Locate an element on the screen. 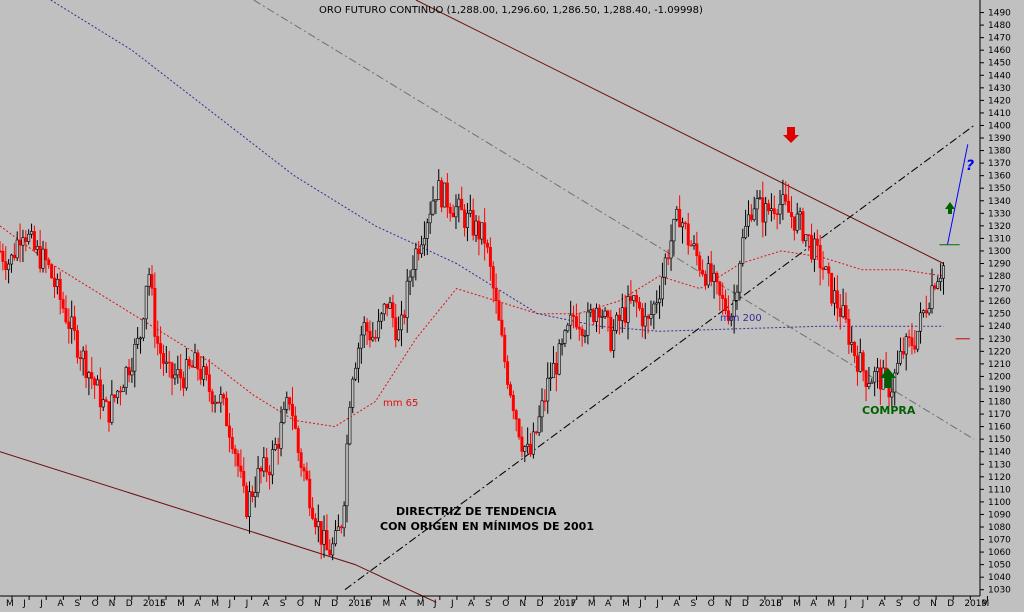  y-tick-label: 1320 is located at coordinates (999, 227).